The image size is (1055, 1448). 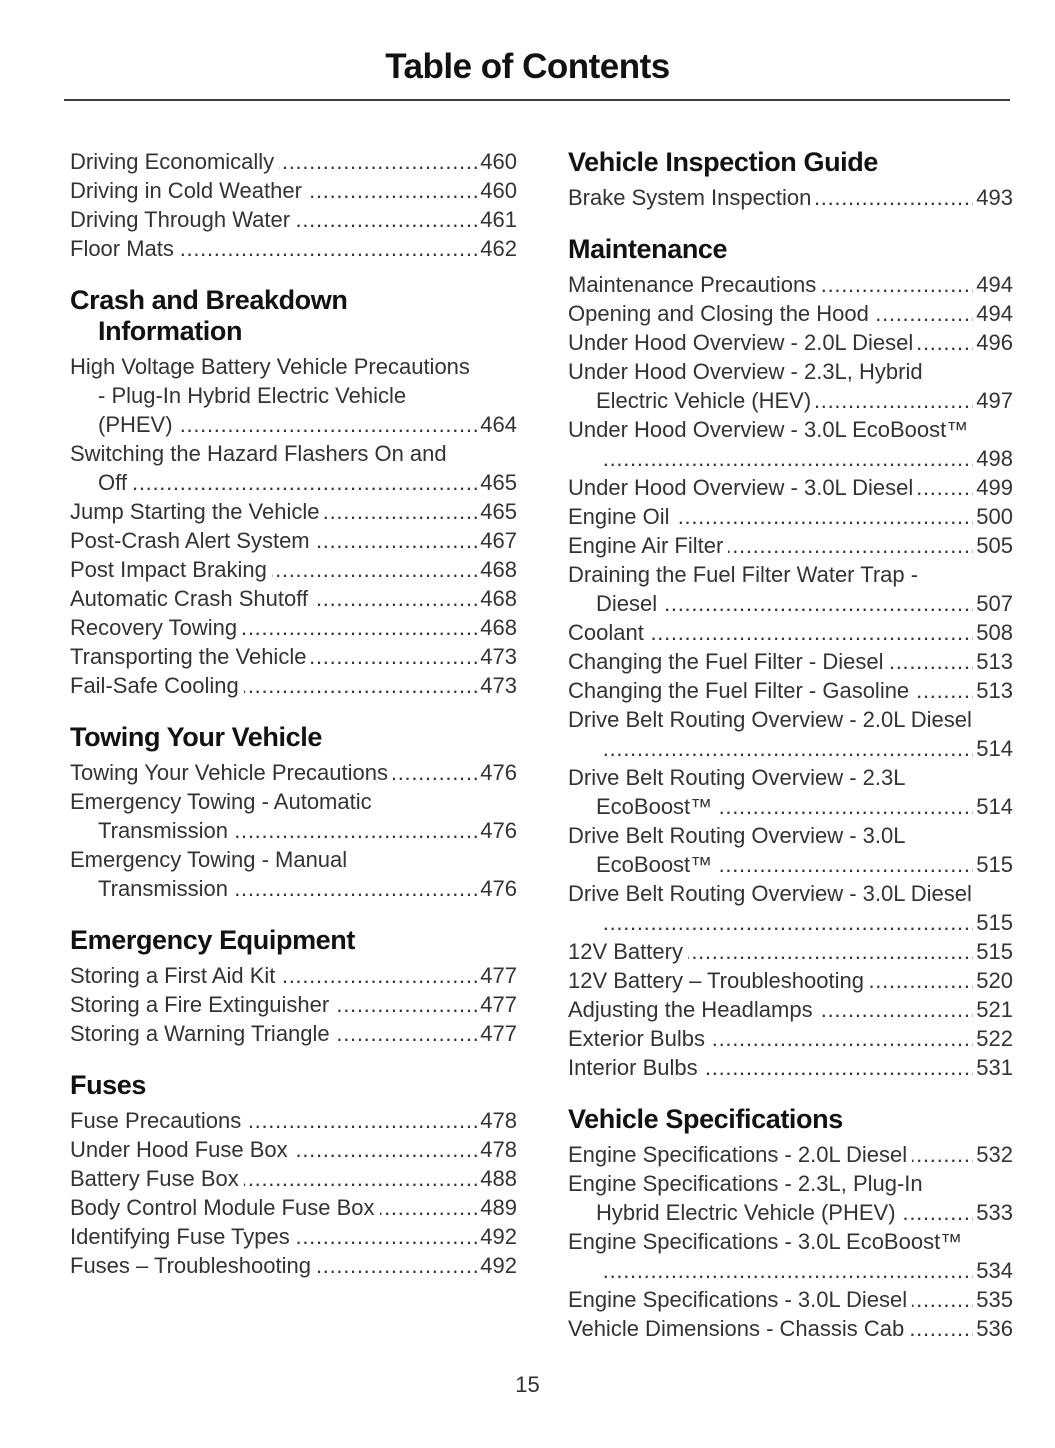 I want to click on entry-page-number: 493, so click(x=993, y=197).